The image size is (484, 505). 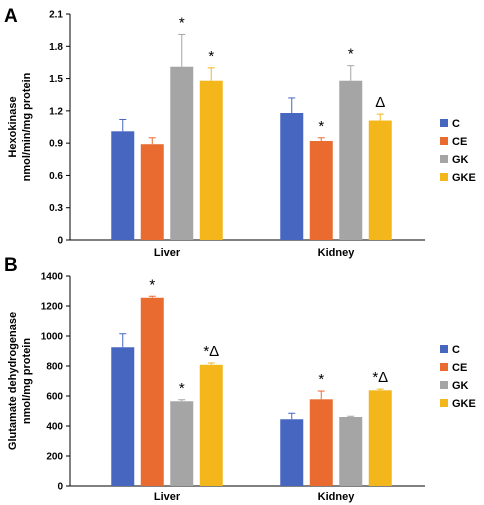 What do you see at coordinates (56, 15) in the screenshot?
I see `y-tick-label: 2.1` at bounding box center [56, 15].